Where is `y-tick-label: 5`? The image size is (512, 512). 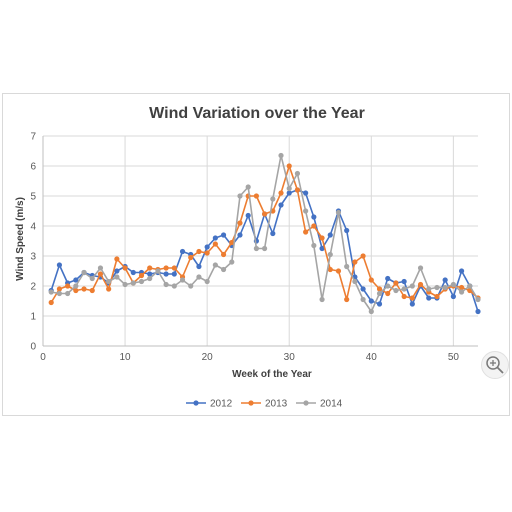 y-tick-label: 5 is located at coordinates (33, 197).